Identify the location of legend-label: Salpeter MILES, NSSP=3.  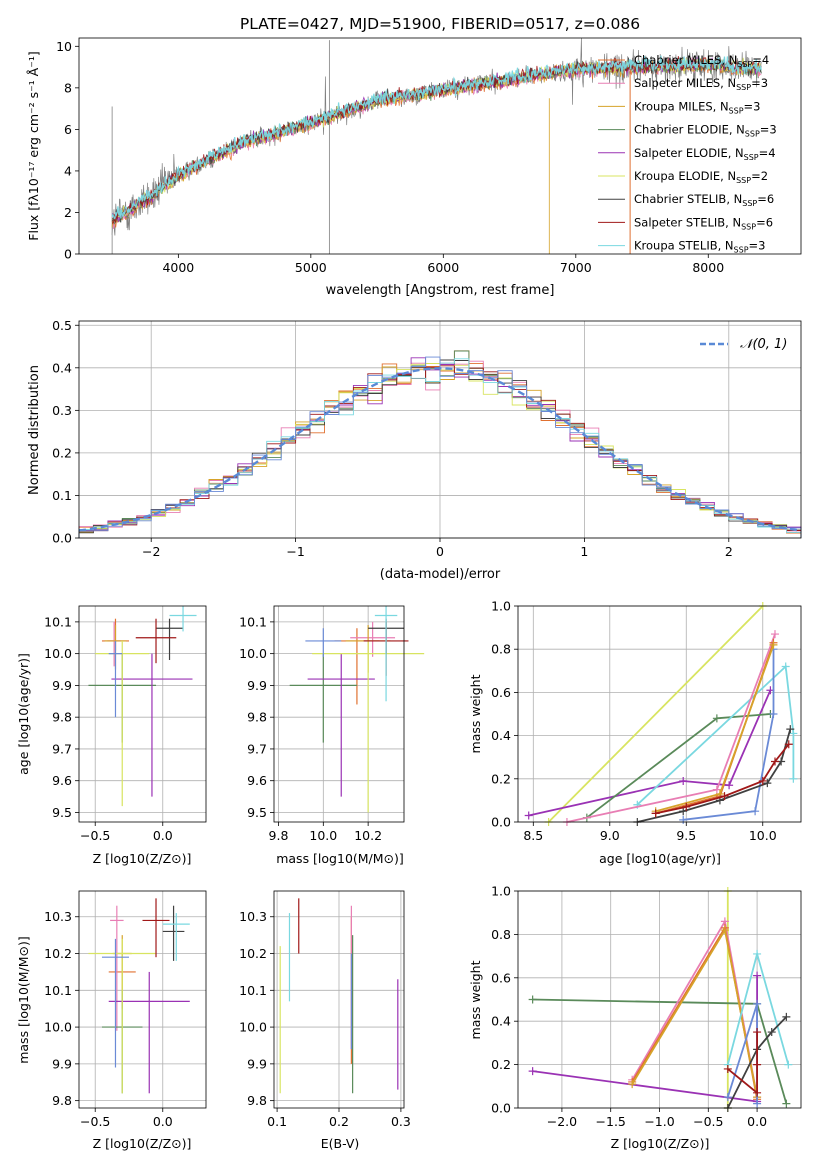
(701, 84).